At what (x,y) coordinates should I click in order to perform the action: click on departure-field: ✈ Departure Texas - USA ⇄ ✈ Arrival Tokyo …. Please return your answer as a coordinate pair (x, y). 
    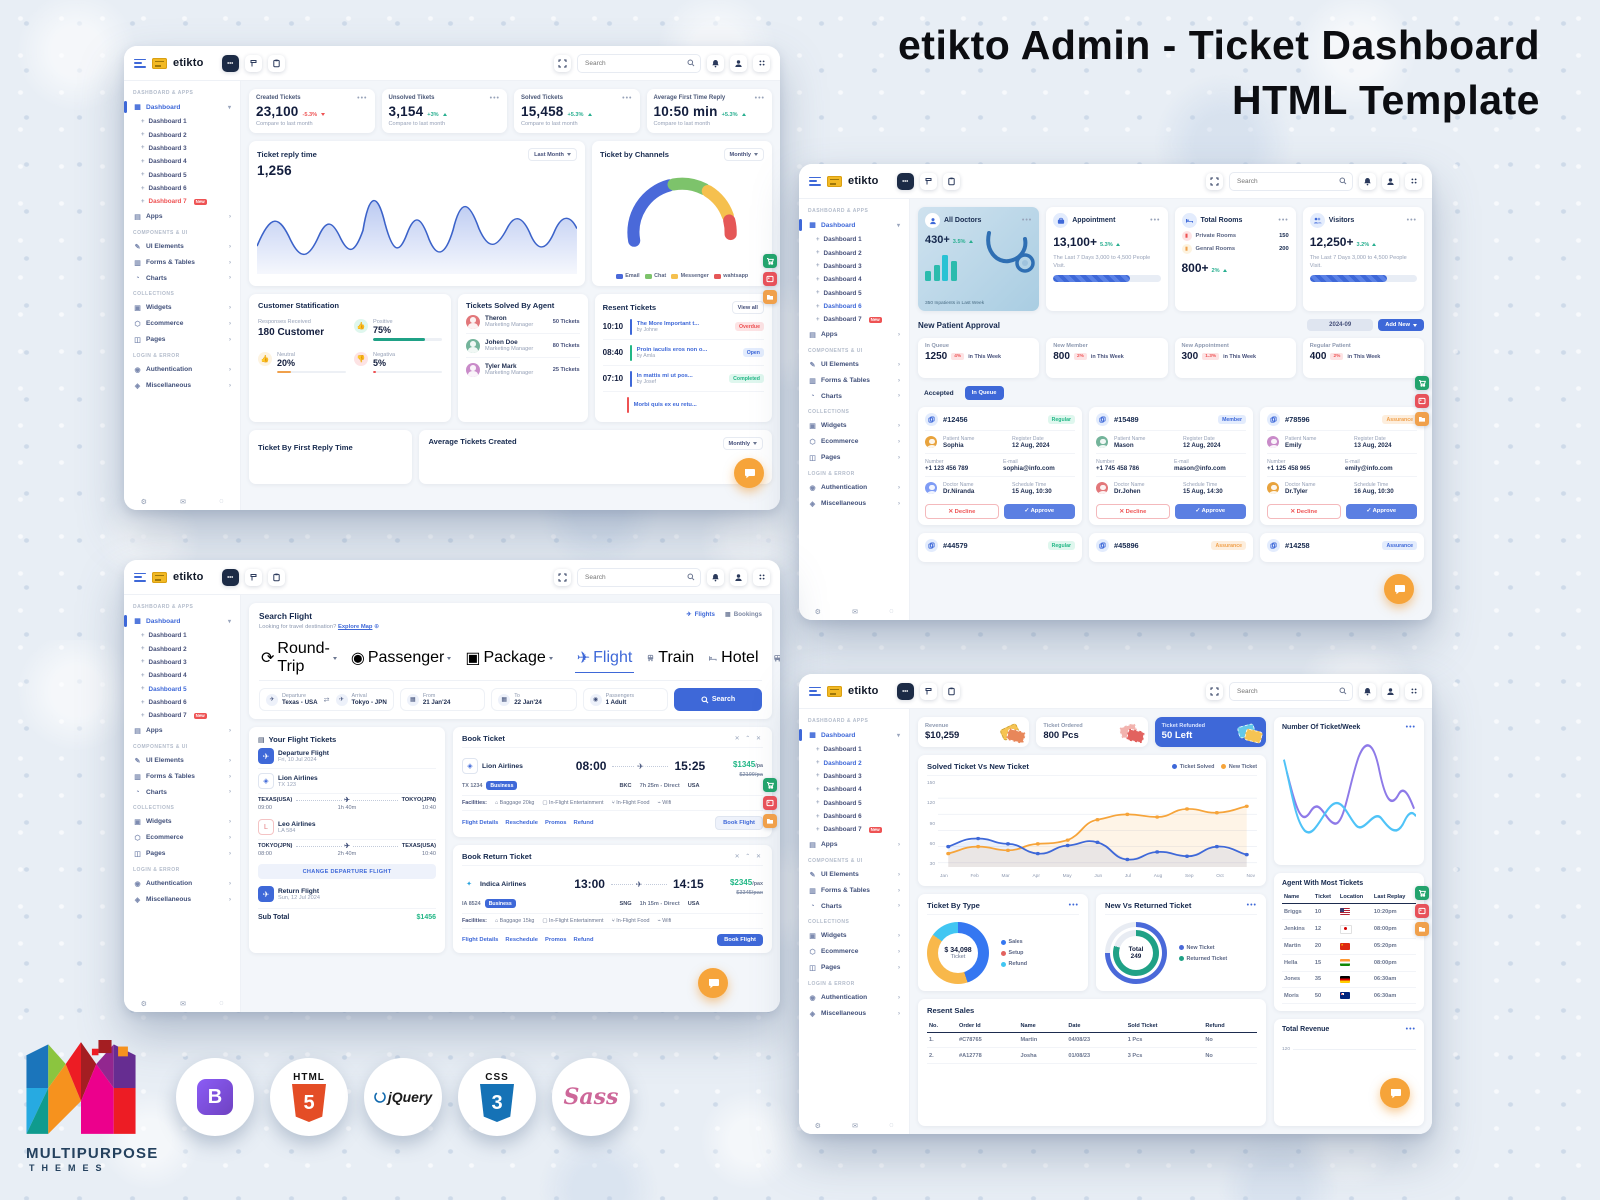
    Looking at the image, I should click on (326, 699).